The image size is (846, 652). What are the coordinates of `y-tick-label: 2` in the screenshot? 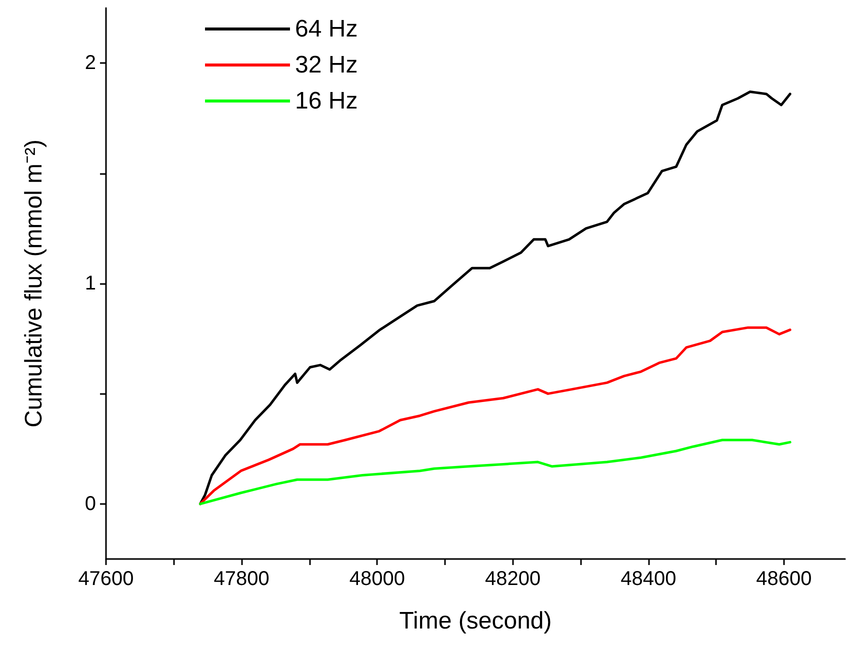 It's located at (90, 63).